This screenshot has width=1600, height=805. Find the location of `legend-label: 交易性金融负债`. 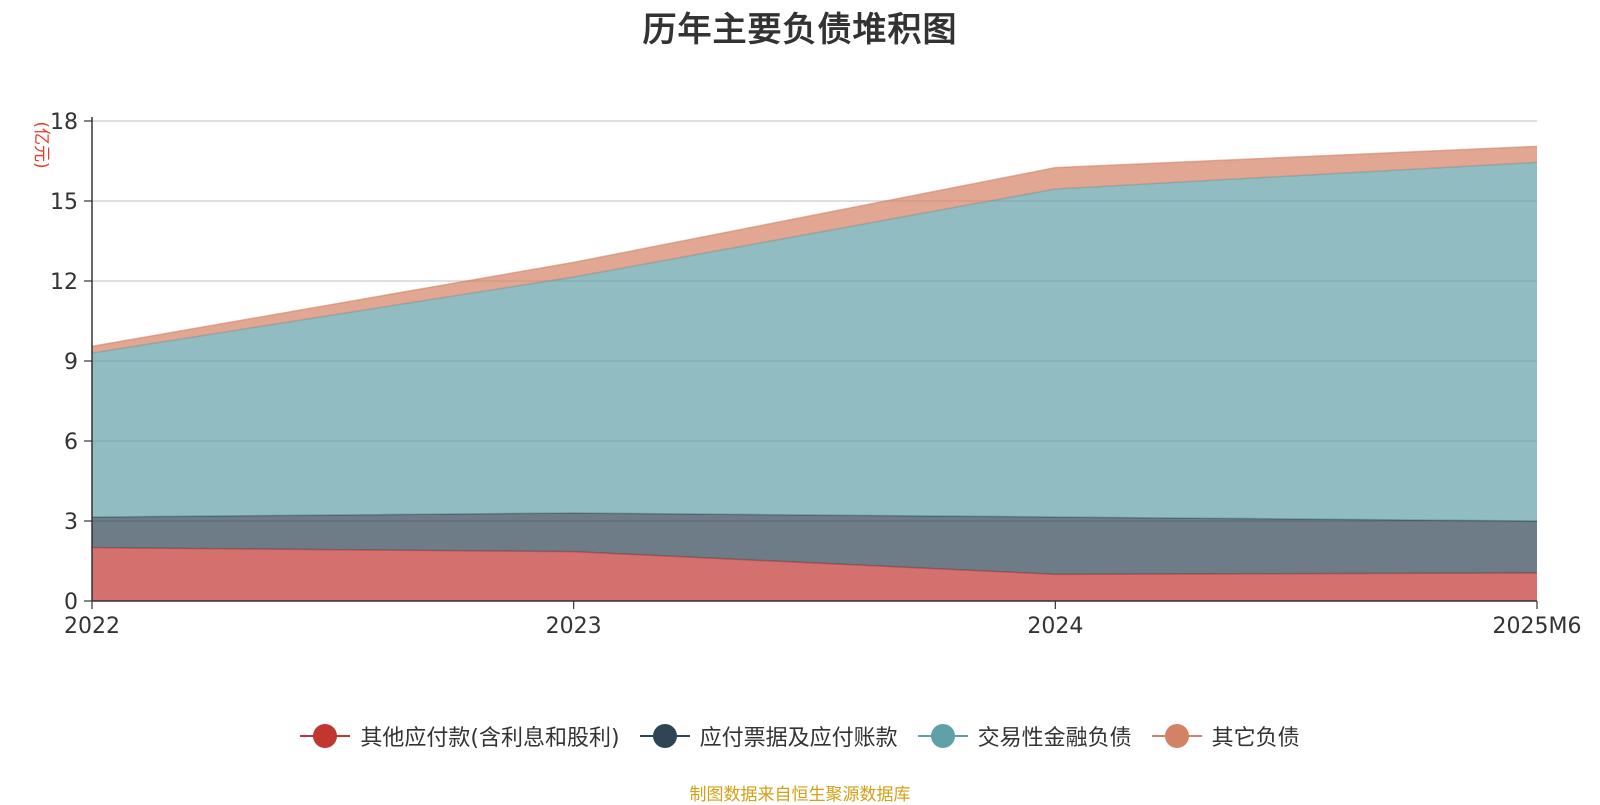

legend-label: 交易性金融负债 is located at coordinates (1054, 738).